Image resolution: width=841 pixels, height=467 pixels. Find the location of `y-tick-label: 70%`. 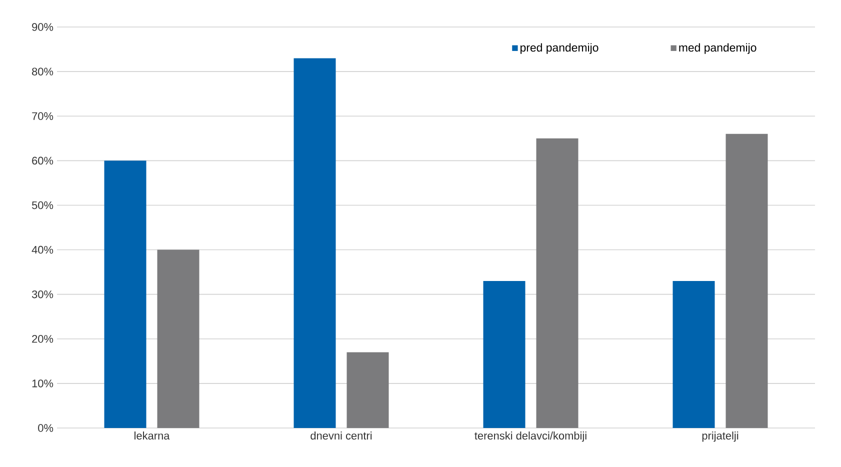

y-tick-label: 70% is located at coordinates (43, 116).